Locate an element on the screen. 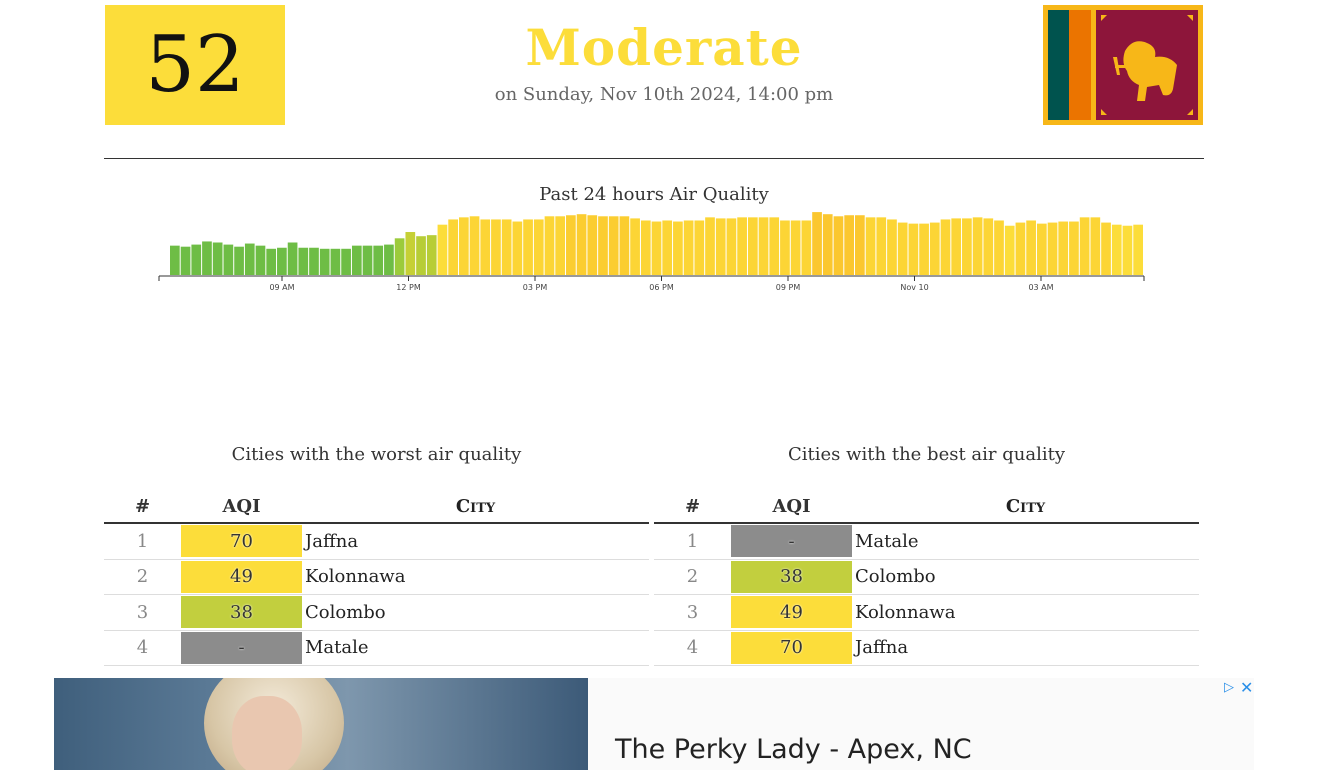 This screenshot has width=1320, height=770. table-row: 2 38 Colombo is located at coordinates (926, 577).